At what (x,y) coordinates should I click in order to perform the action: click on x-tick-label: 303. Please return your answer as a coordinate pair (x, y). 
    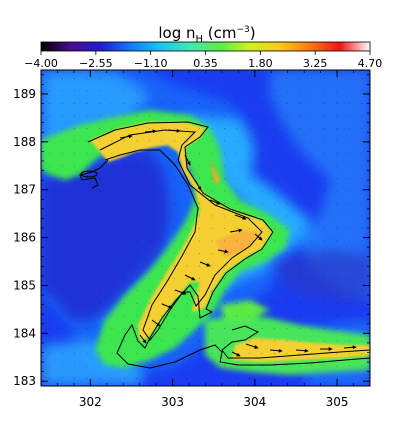
    Looking at the image, I should click on (172, 402).